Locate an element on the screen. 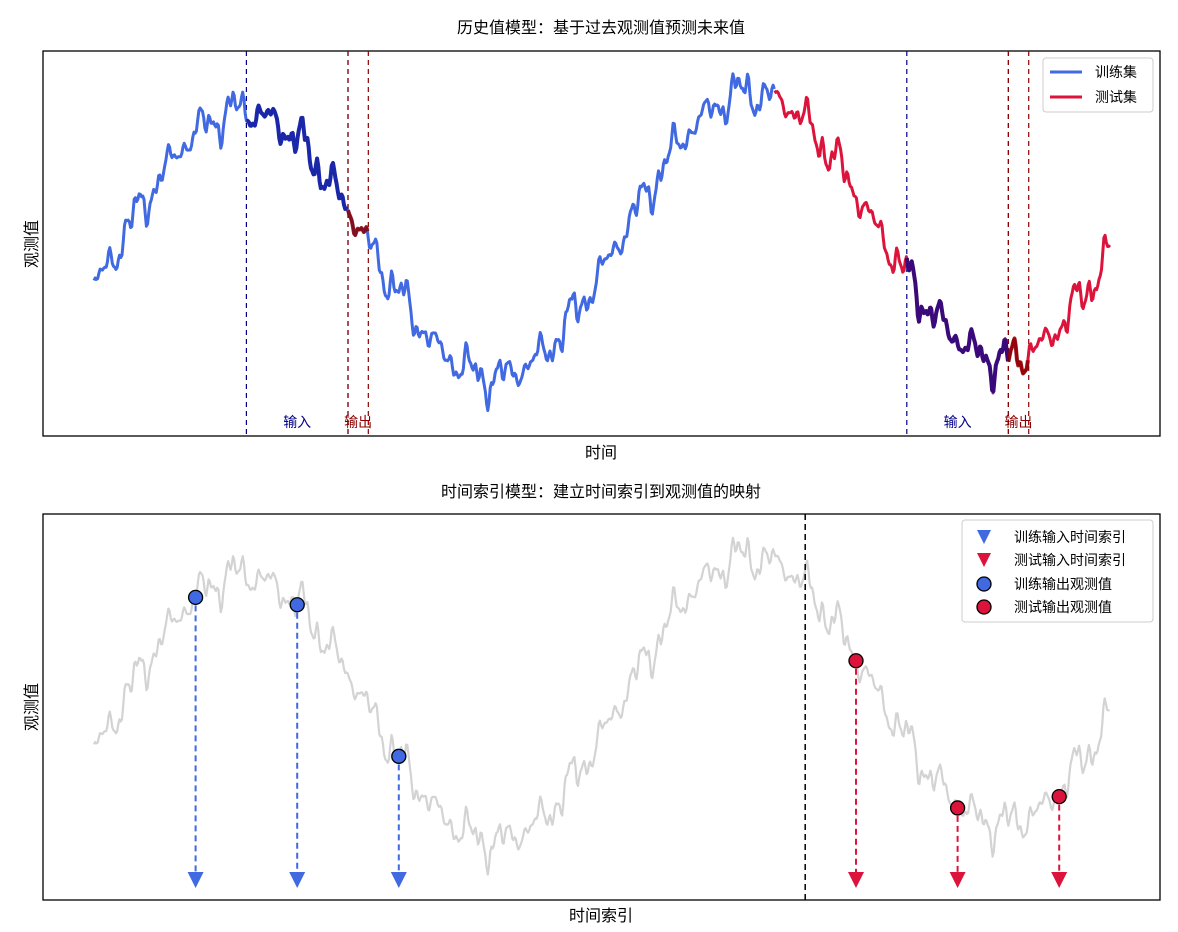  time-index-legend-box is located at coordinates (1057, 571).